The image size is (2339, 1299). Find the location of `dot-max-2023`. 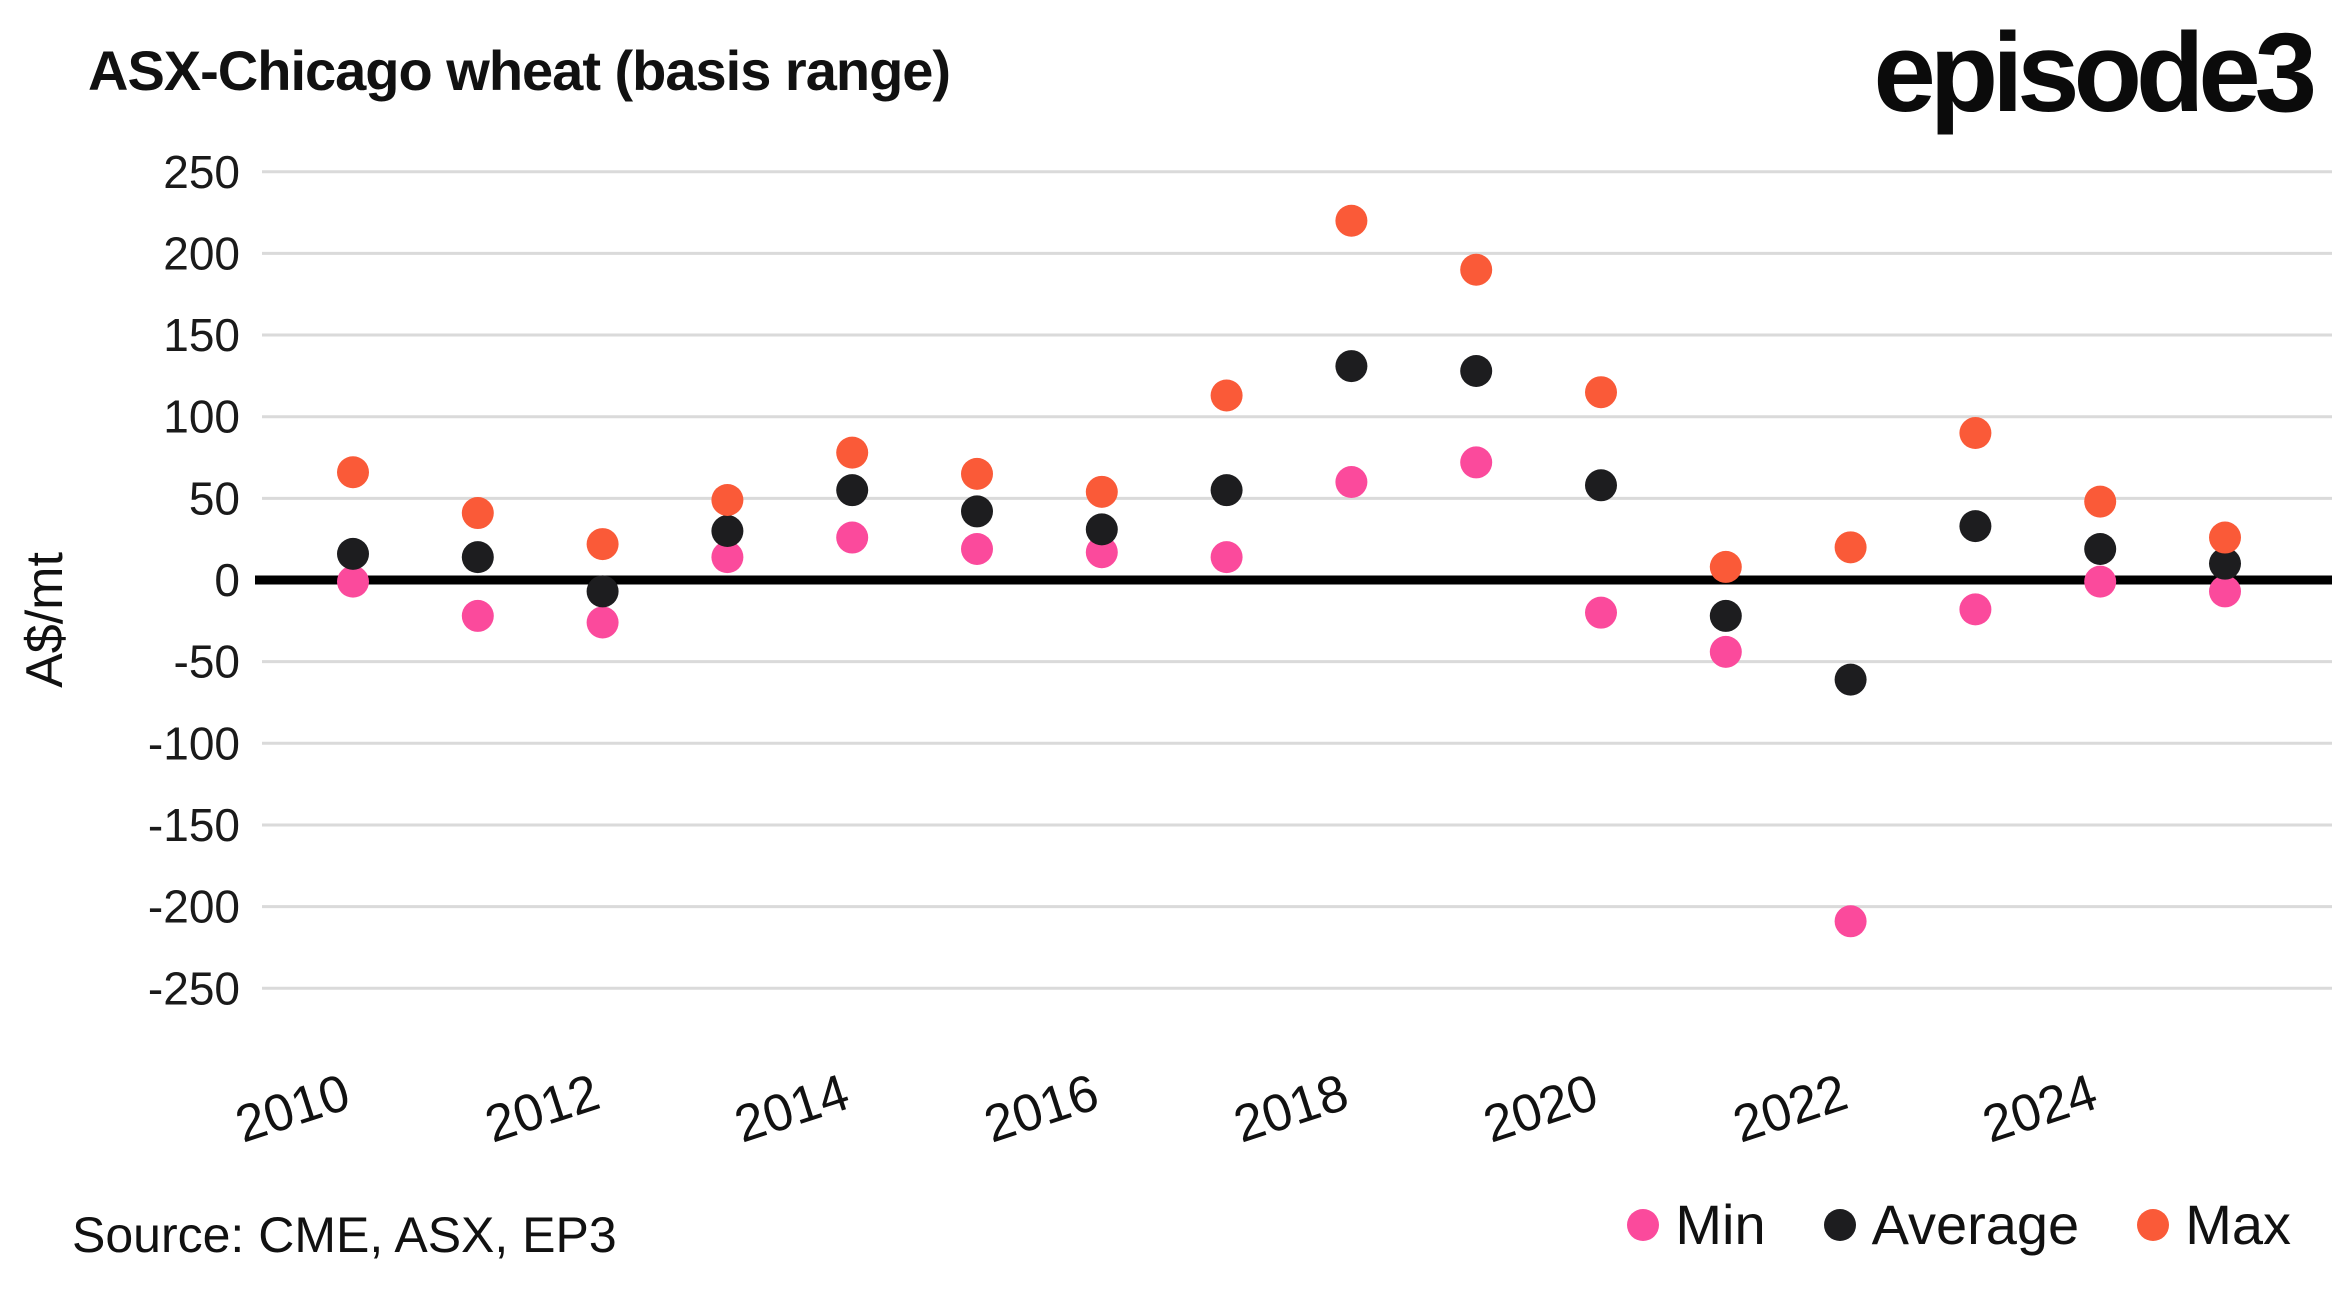

dot-max-2023 is located at coordinates (1975, 433).